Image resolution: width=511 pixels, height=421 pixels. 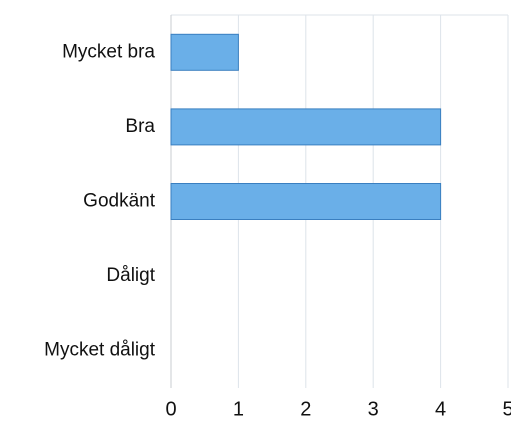 What do you see at coordinates (108, 51) in the screenshot?
I see `y-tick-label: Mycket bra` at bounding box center [108, 51].